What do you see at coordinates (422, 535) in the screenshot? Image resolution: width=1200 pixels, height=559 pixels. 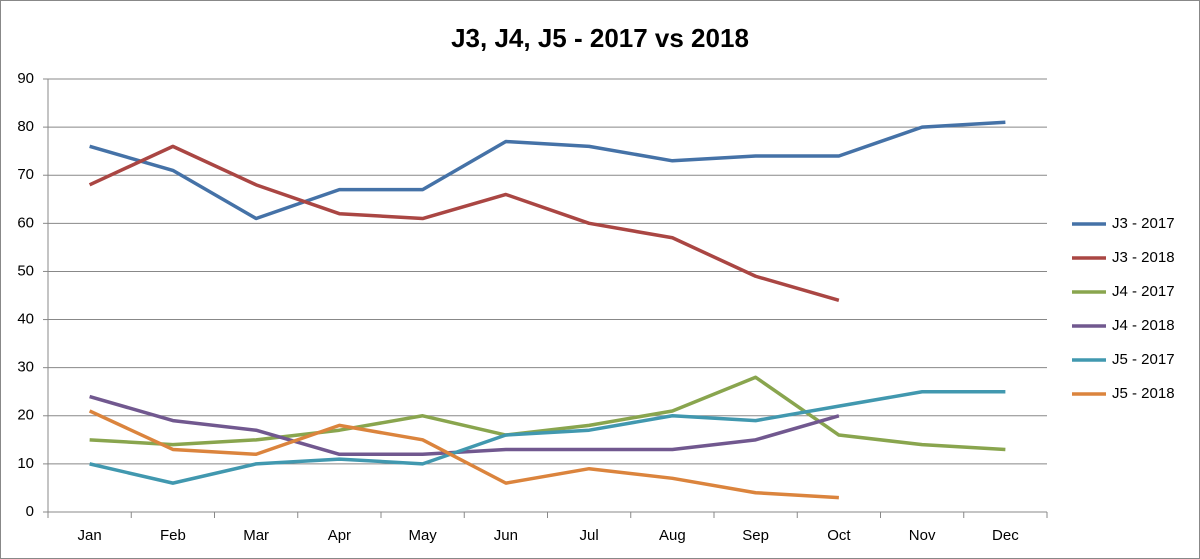 I see `x-tick-label: May` at bounding box center [422, 535].